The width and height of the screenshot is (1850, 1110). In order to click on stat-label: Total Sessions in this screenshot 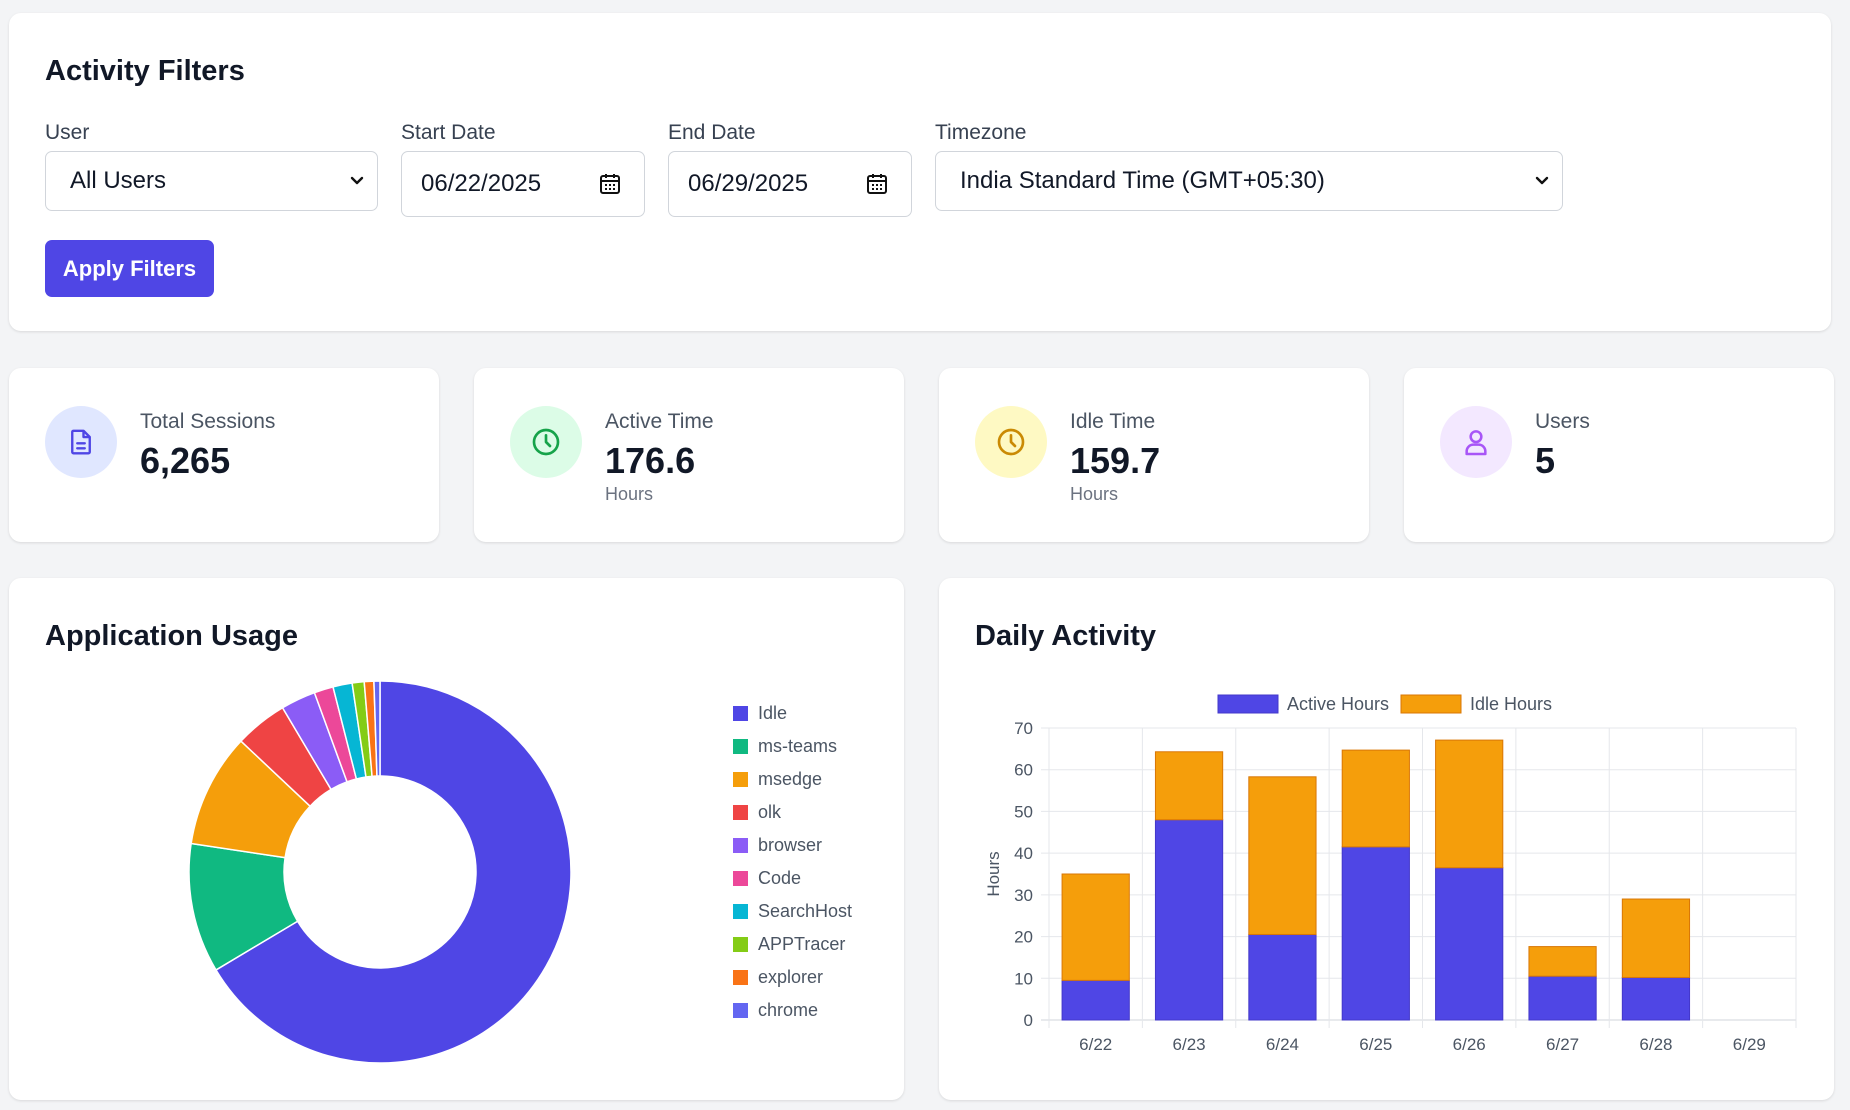, I will do `click(208, 421)`.